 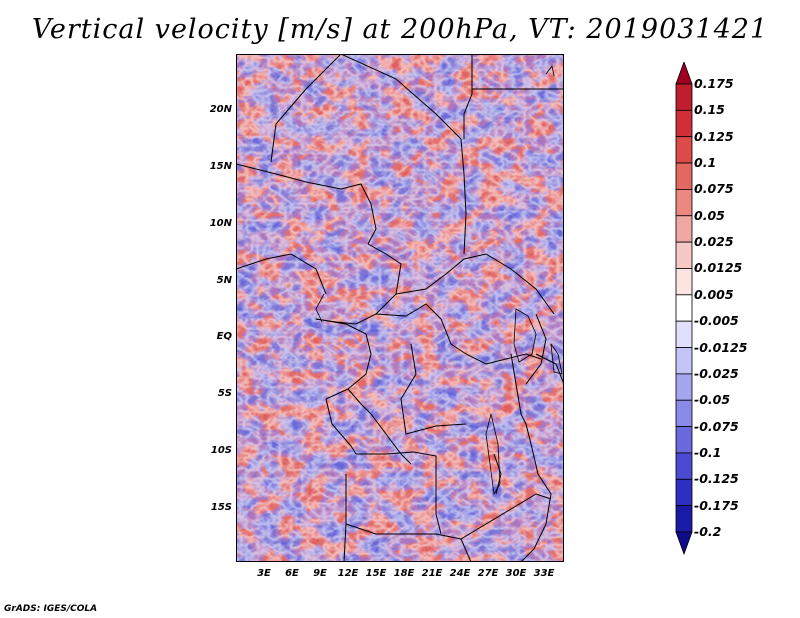 I want to click on colorbar-label: -0.1, so click(x=708, y=452).